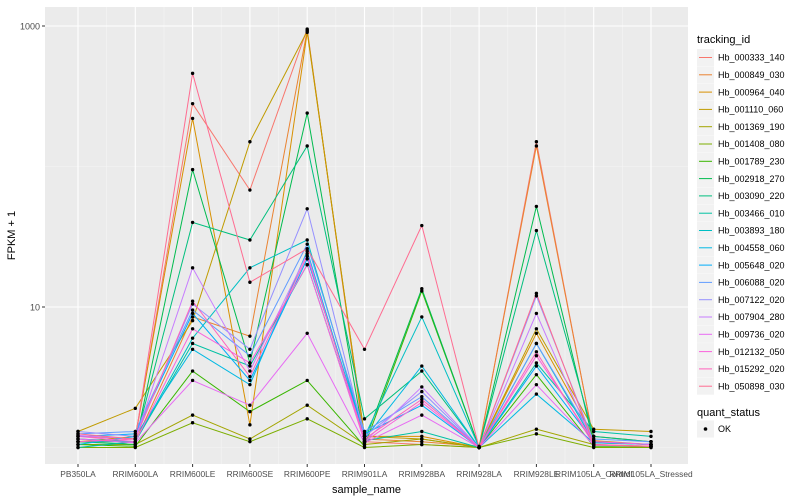  Describe the element at coordinates (751, 265) in the screenshot. I see `legend-label: Hb_005648_020` at that location.